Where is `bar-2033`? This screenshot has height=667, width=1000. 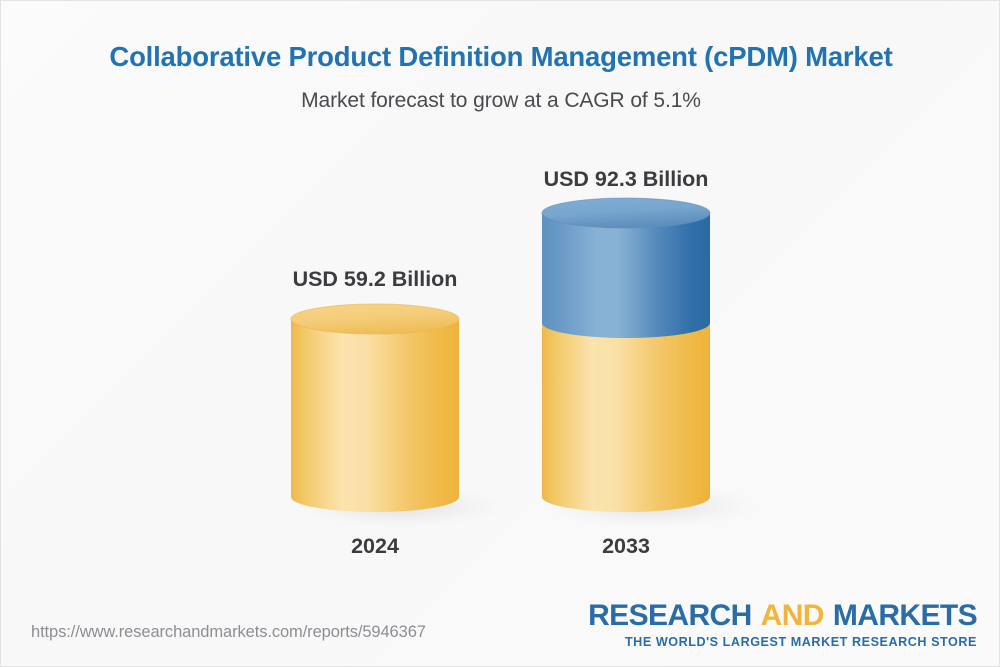
bar-2033 is located at coordinates (626, 354).